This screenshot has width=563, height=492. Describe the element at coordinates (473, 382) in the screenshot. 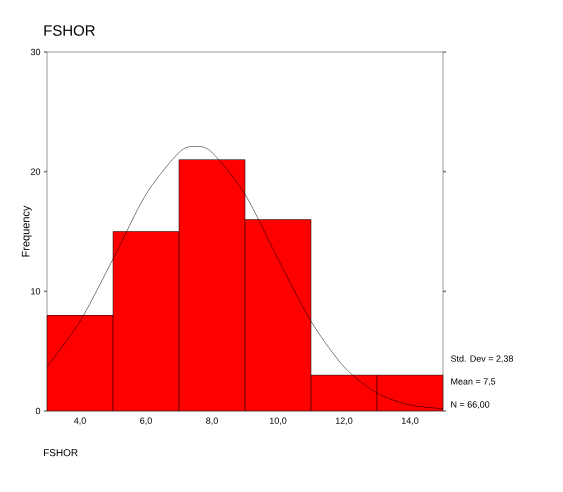

I see `text: Mean = 7,5` at that location.